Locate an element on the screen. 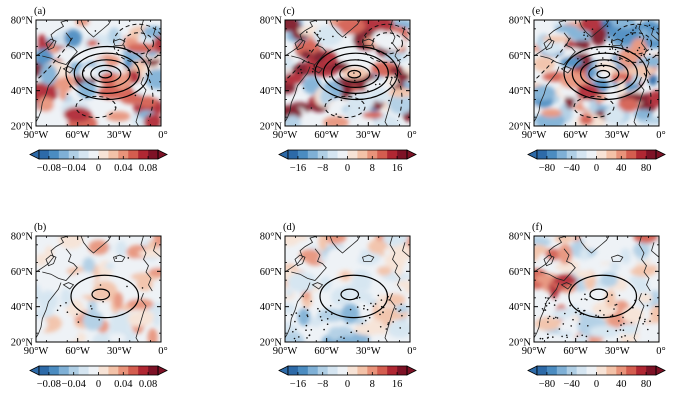 This screenshot has height=403, width=700. colorbar-extend-high is located at coordinates (660, 154).